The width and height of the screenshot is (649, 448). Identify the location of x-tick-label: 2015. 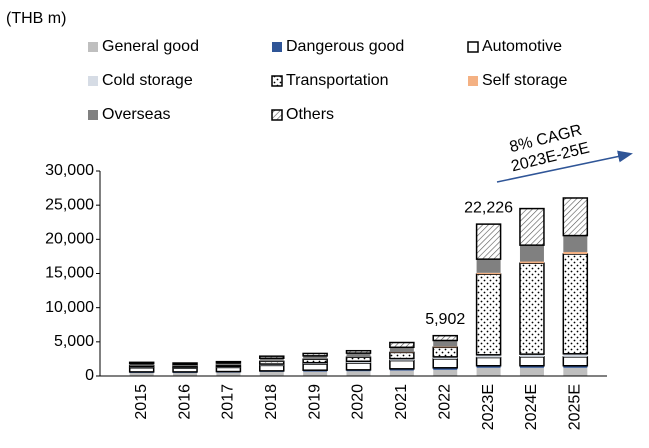
(141, 402).